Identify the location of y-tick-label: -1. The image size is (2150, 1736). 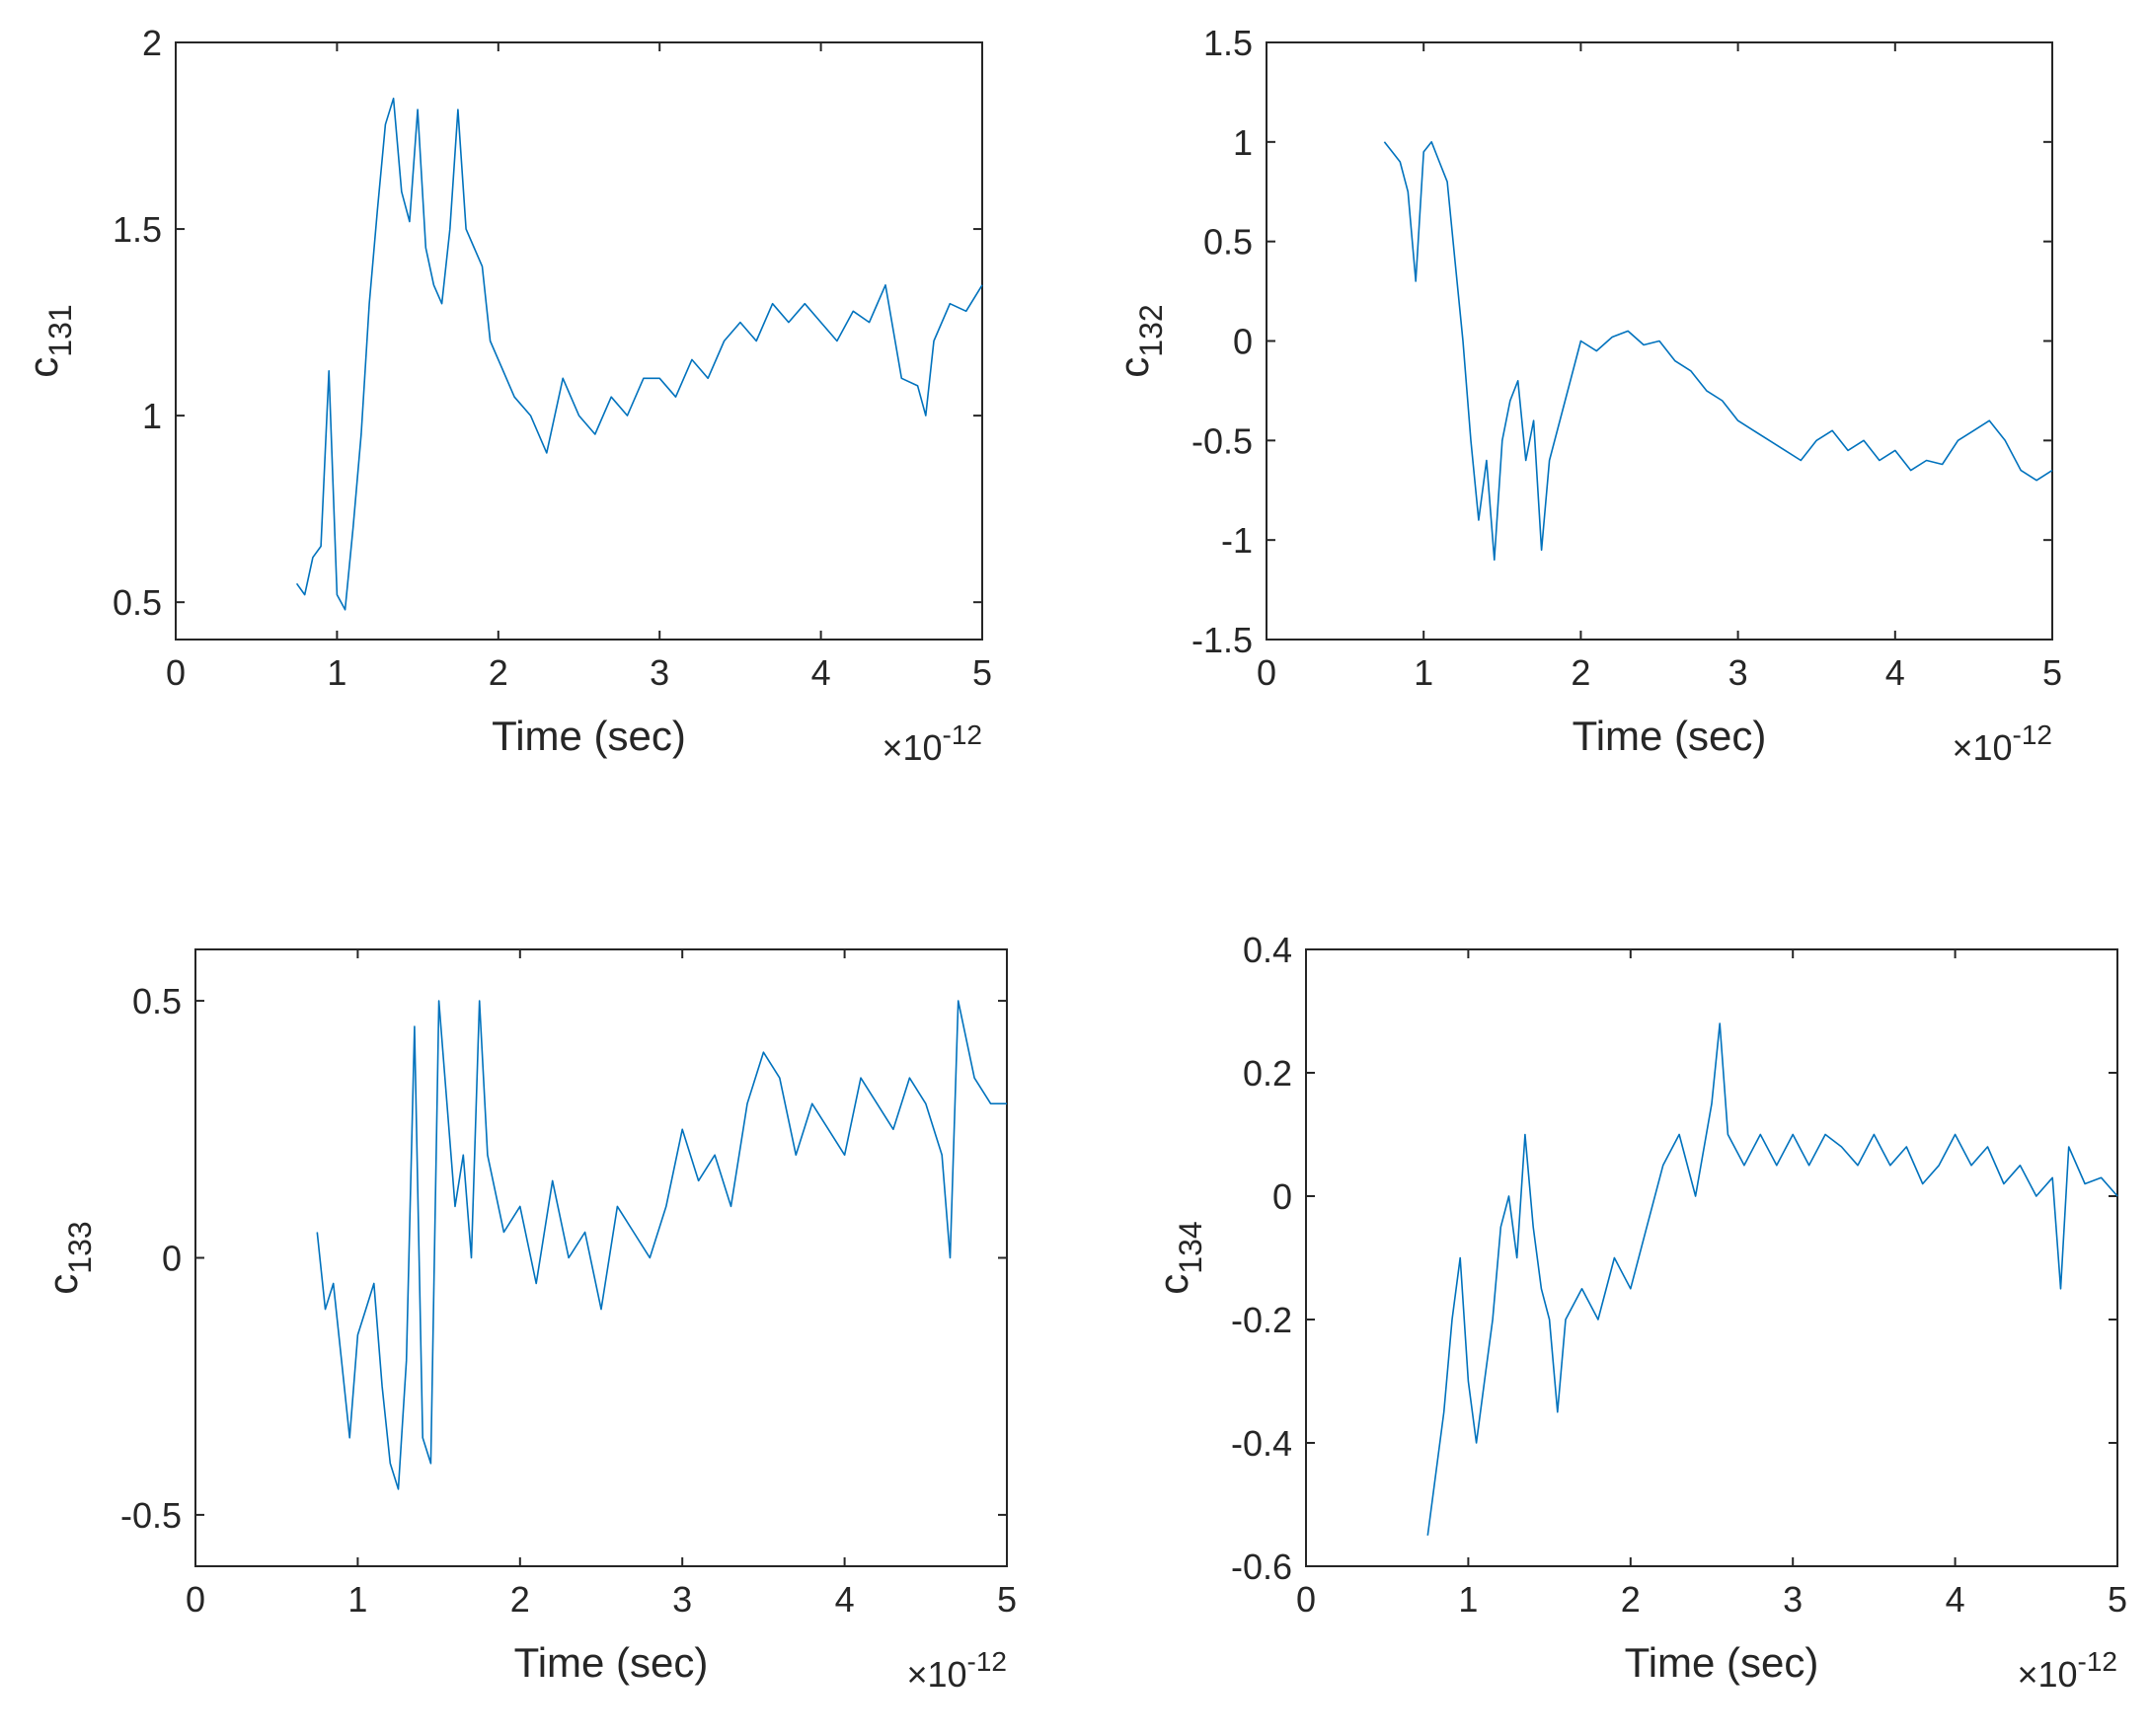
(1237, 540).